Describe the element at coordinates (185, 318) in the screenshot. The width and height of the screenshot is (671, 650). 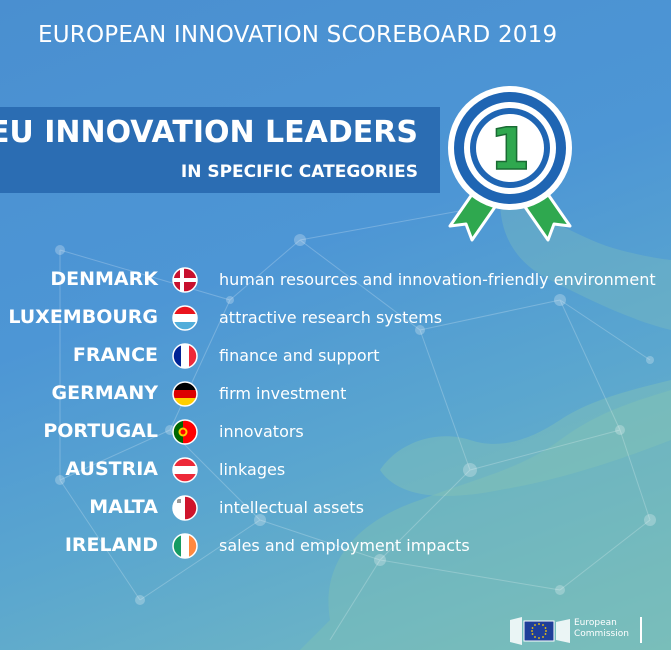
I see `luxembourg-flag-icon` at that location.